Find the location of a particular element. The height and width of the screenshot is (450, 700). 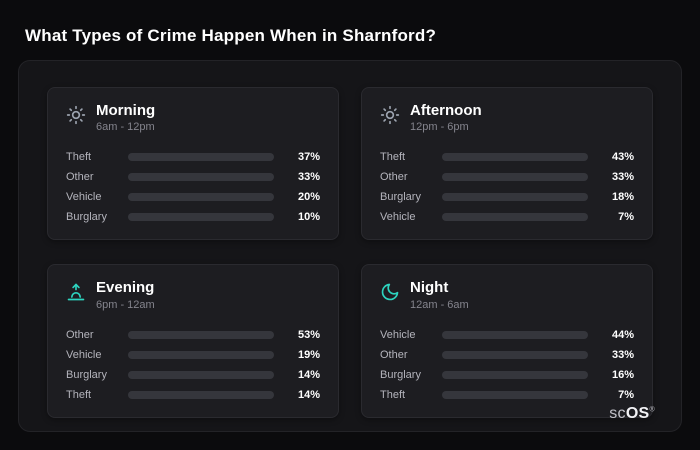

card-title: Morning is located at coordinates (126, 110).